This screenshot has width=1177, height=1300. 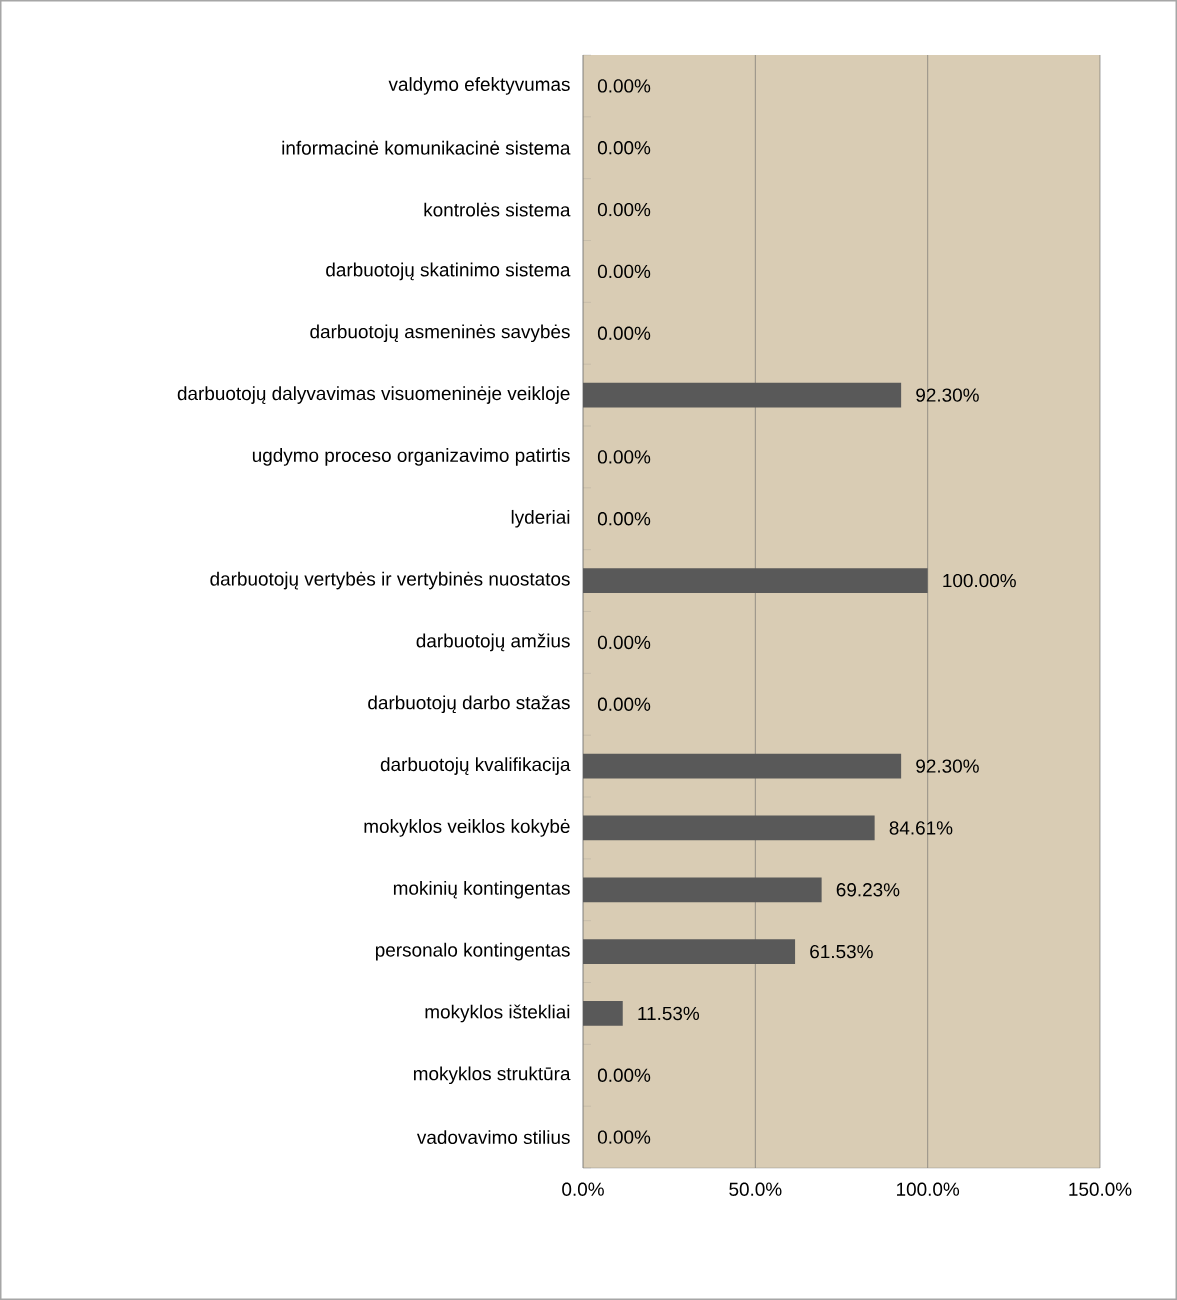 What do you see at coordinates (492, 1075) in the screenshot?
I see `y-tick-label: mokyklos struktūra` at bounding box center [492, 1075].